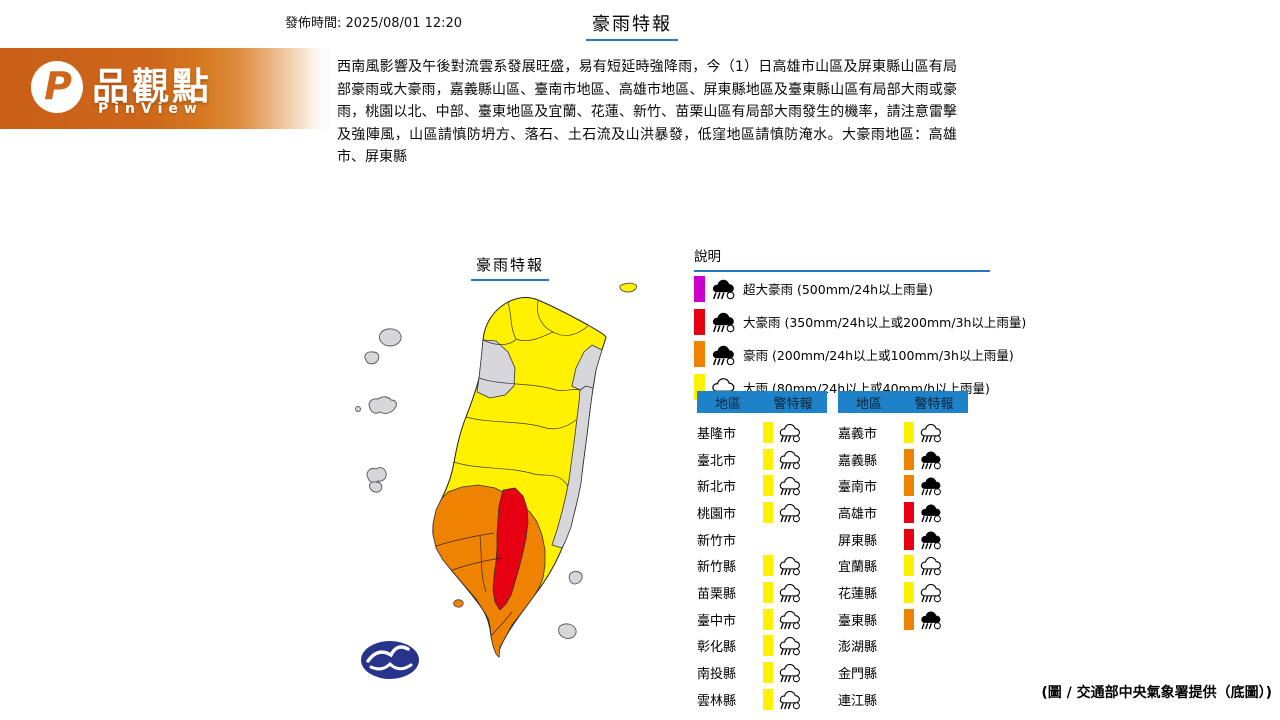  I want to click on table-row: 花蓮縣, so click(903, 592).